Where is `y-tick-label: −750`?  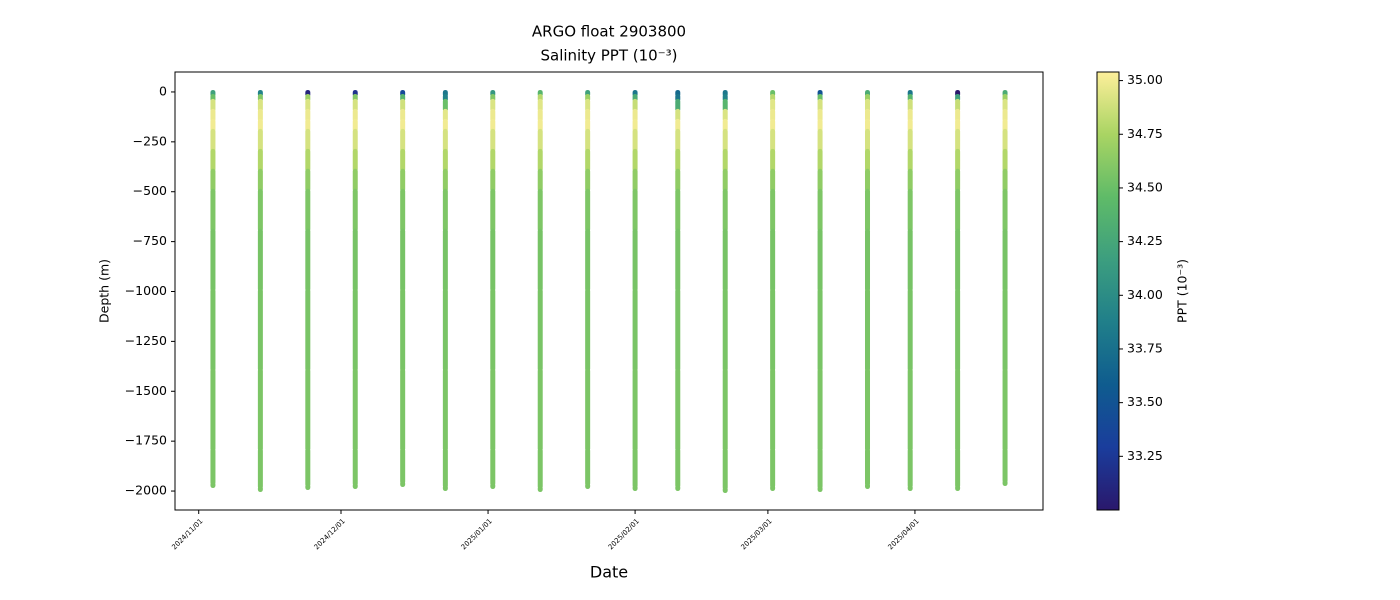 y-tick-label: −750 is located at coordinates (150, 240).